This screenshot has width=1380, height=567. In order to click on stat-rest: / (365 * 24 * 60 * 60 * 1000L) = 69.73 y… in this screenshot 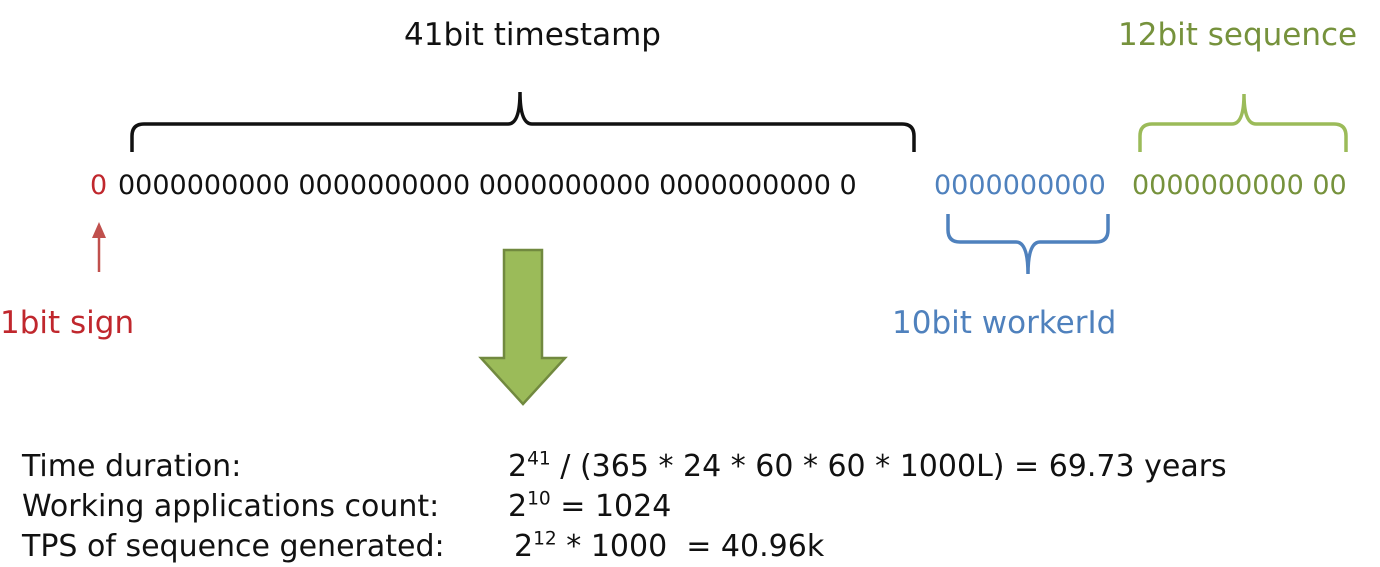, I will do `click(888, 466)`.